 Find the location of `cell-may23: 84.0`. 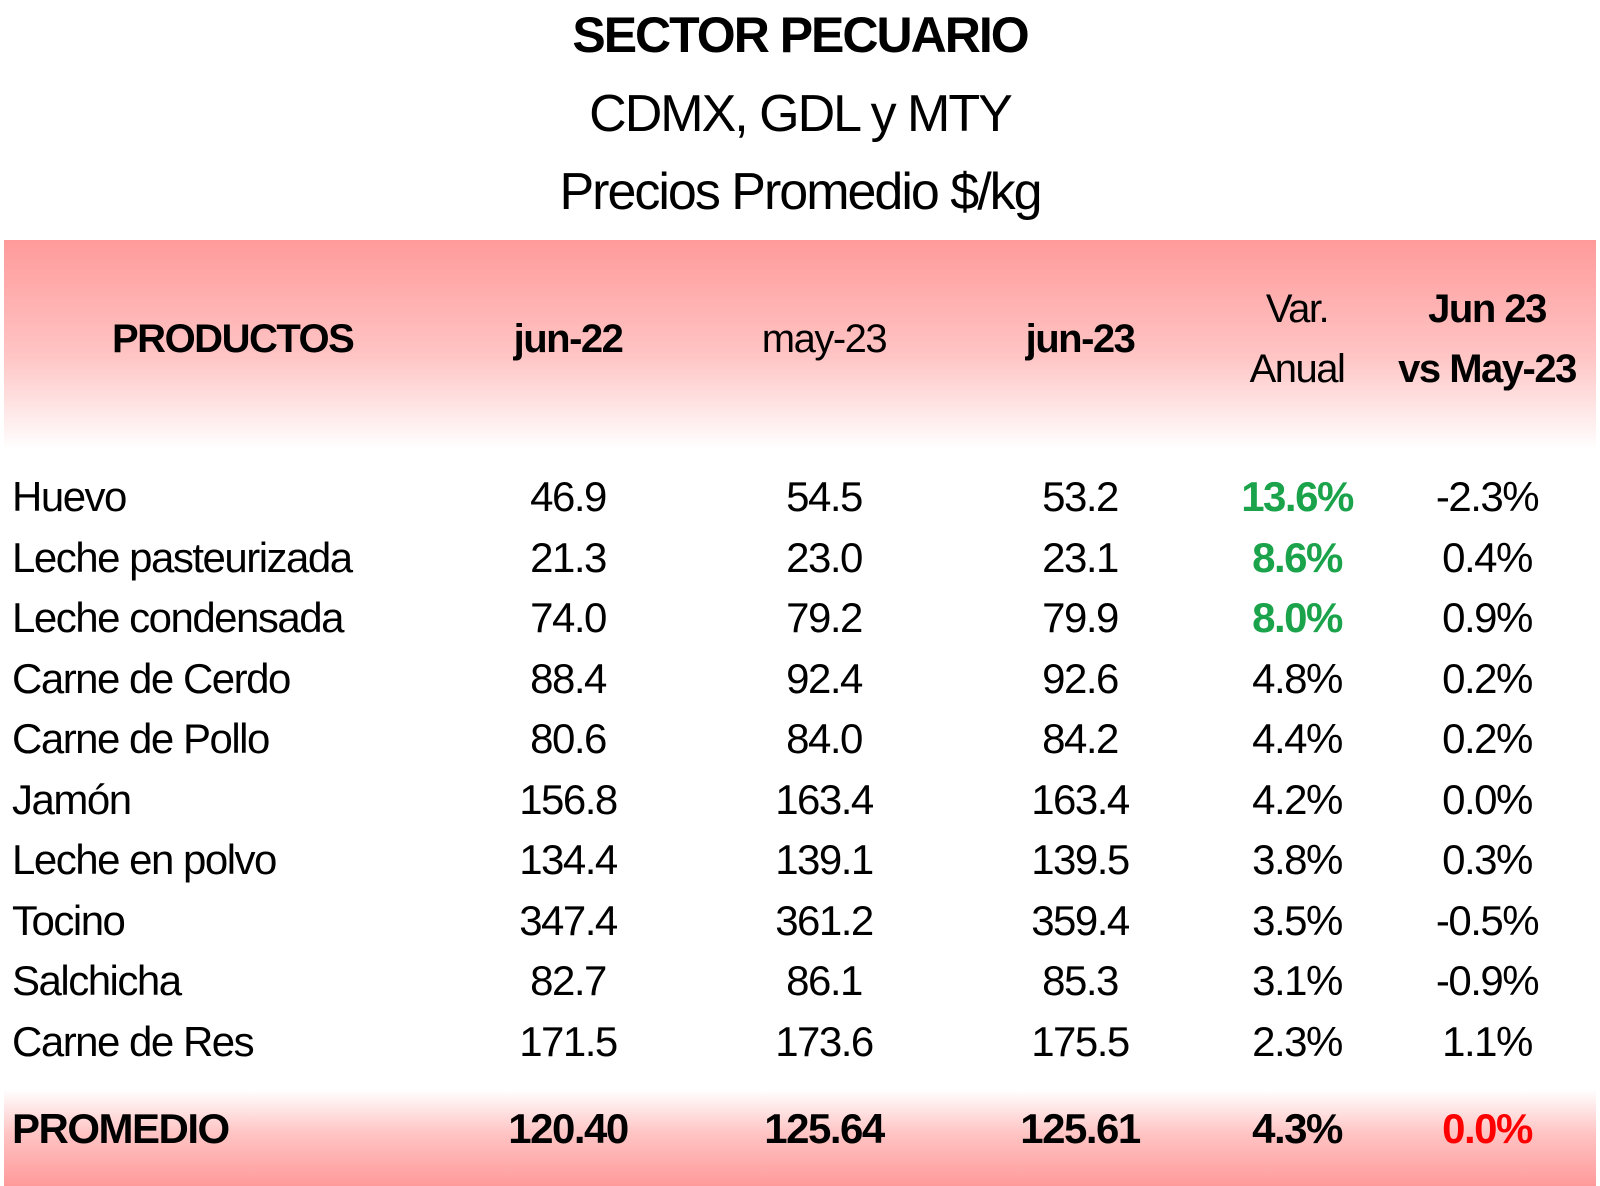

cell-may23: 84.0 is located at coordinates (824, 738).